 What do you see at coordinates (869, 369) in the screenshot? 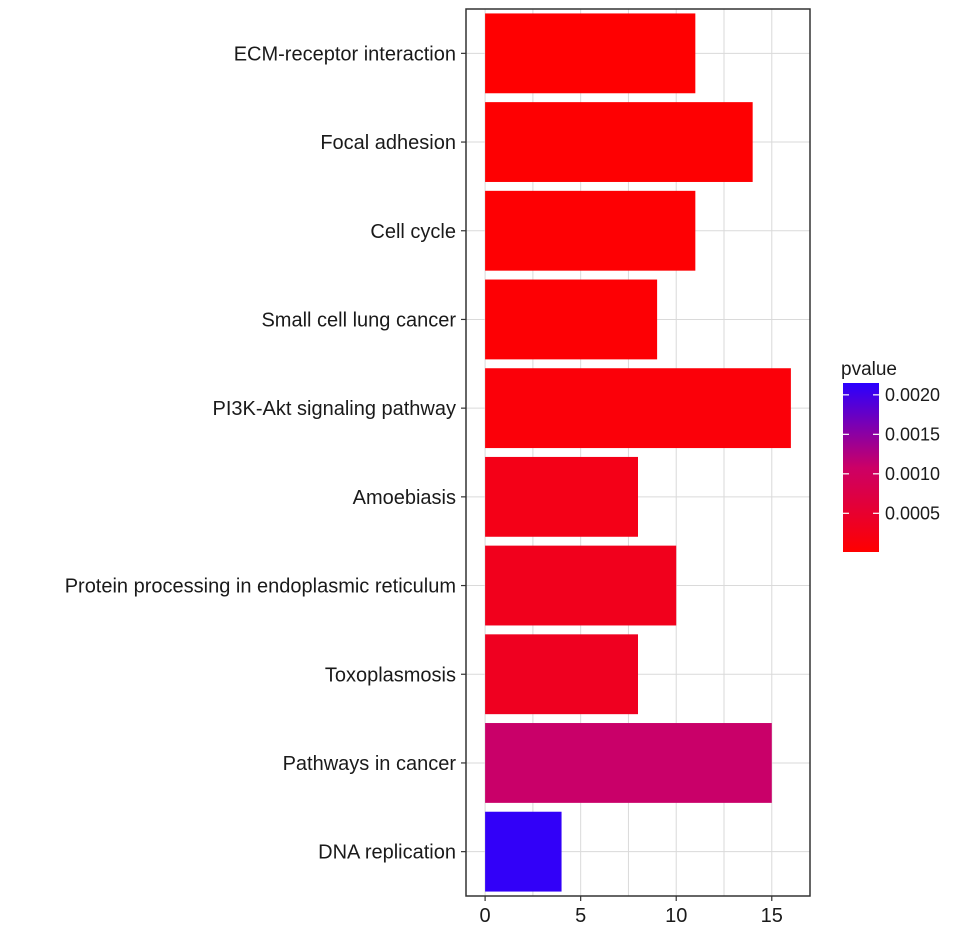
I see `legend-title: pvalue` at bounding box center [869, 369].